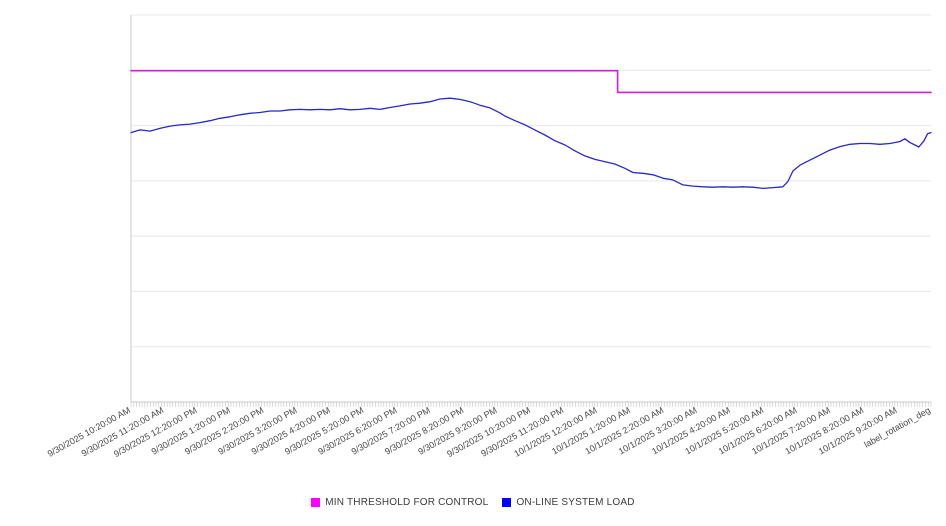  What do you see at coordinates (575, 502) in the screenshot?
I see `legend-label-online-system-load: ON-LINE SYSTEM LOAD` at bounding box center [575, 502].